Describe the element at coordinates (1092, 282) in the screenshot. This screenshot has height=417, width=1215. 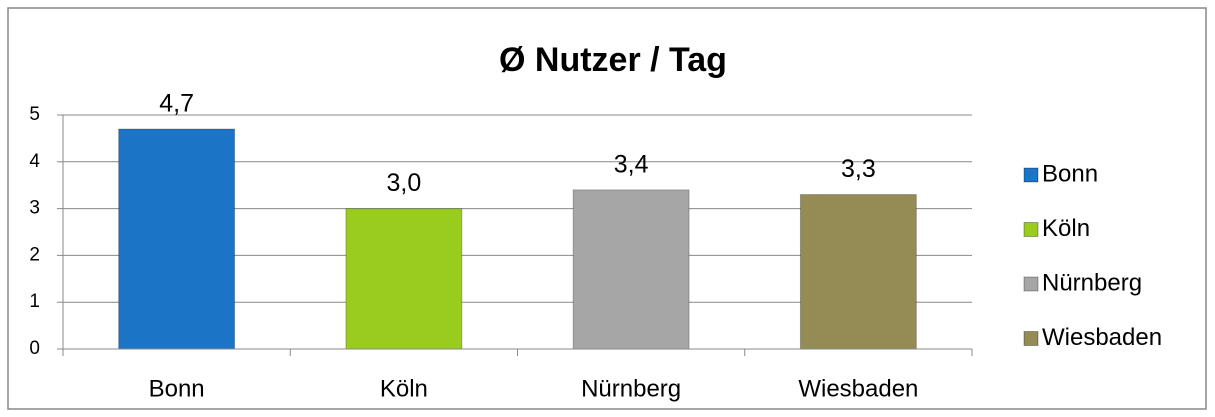
I see `legend-label: Nürnberg` at that location.